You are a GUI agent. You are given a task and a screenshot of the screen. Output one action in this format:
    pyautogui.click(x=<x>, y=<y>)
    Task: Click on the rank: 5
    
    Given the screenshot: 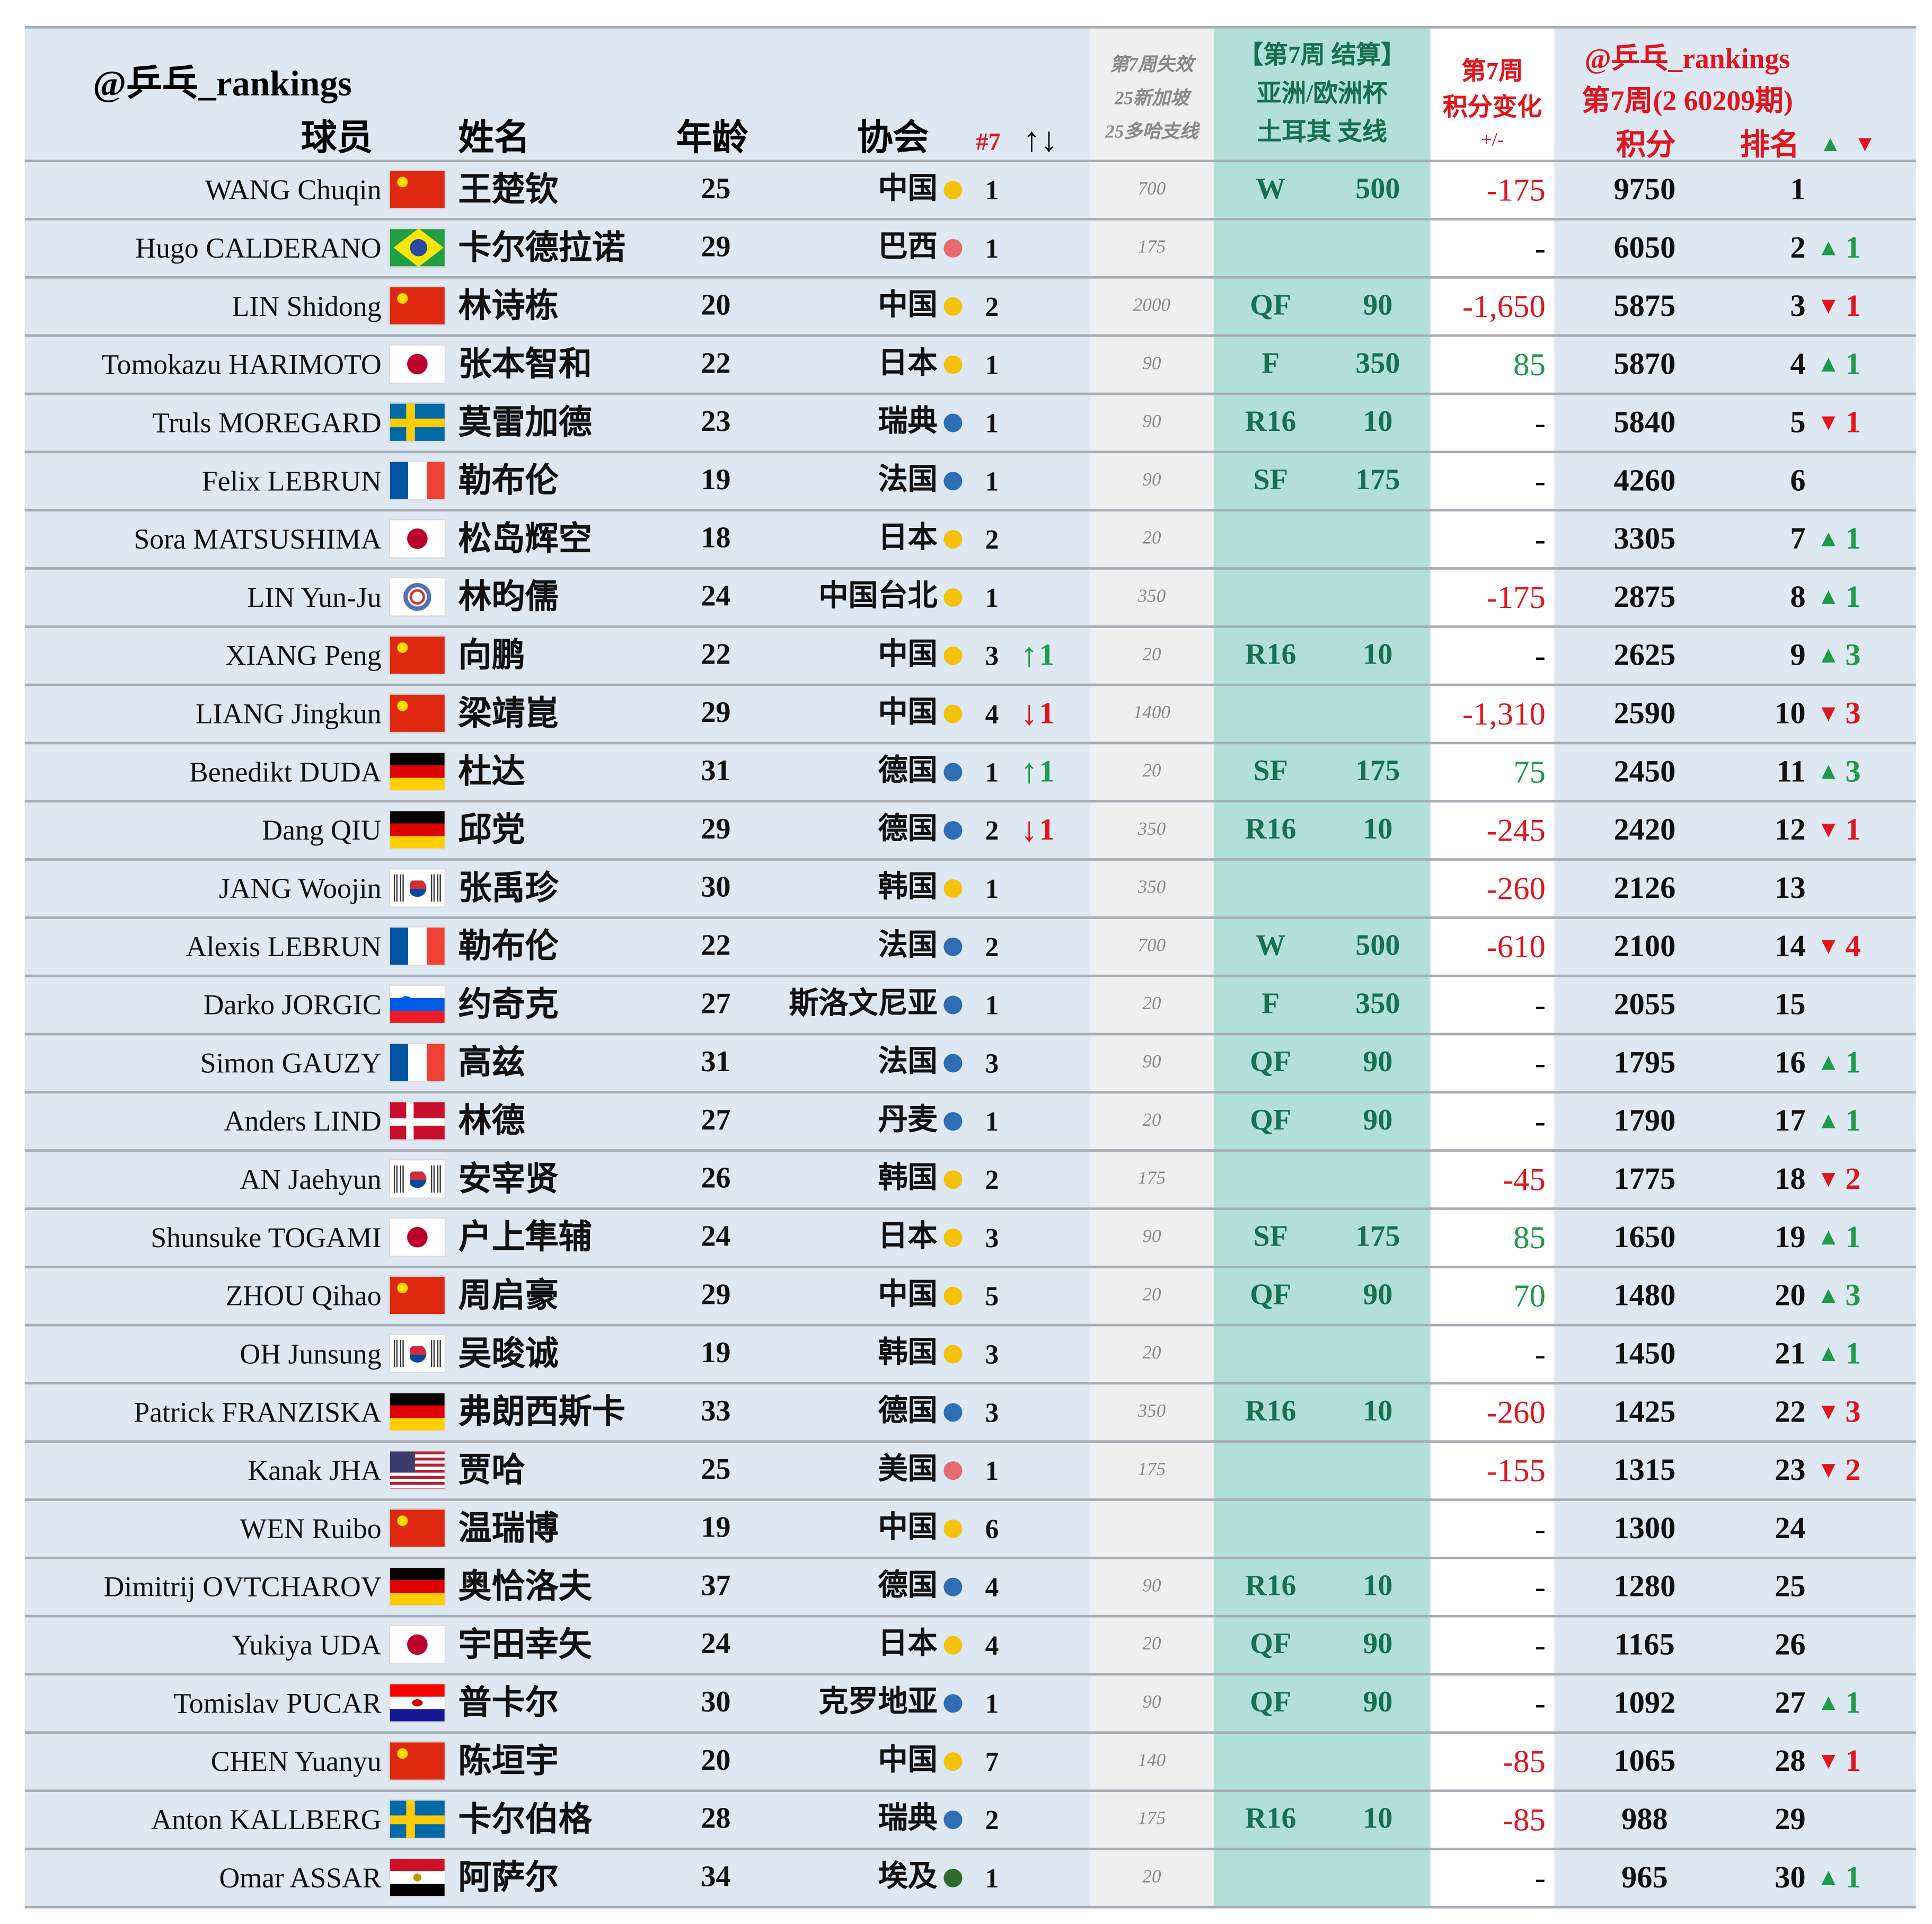 What is the action you would take?
    pyautogui.click(x=1798, y=423)
    